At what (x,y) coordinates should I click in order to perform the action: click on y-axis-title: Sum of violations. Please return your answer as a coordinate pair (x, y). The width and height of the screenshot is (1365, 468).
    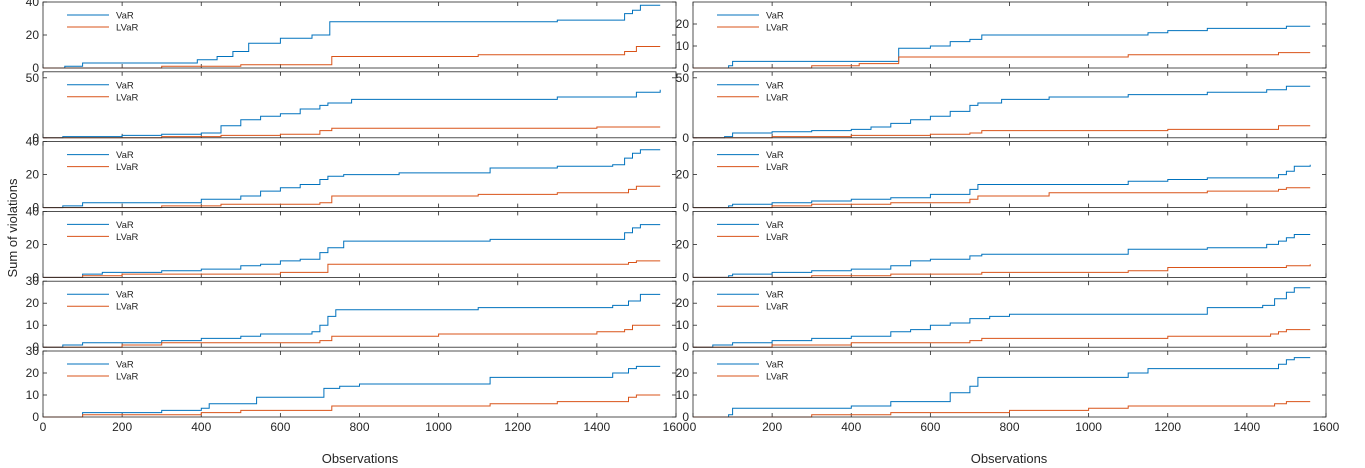
    Looking at the image, I should click on (12, 227).